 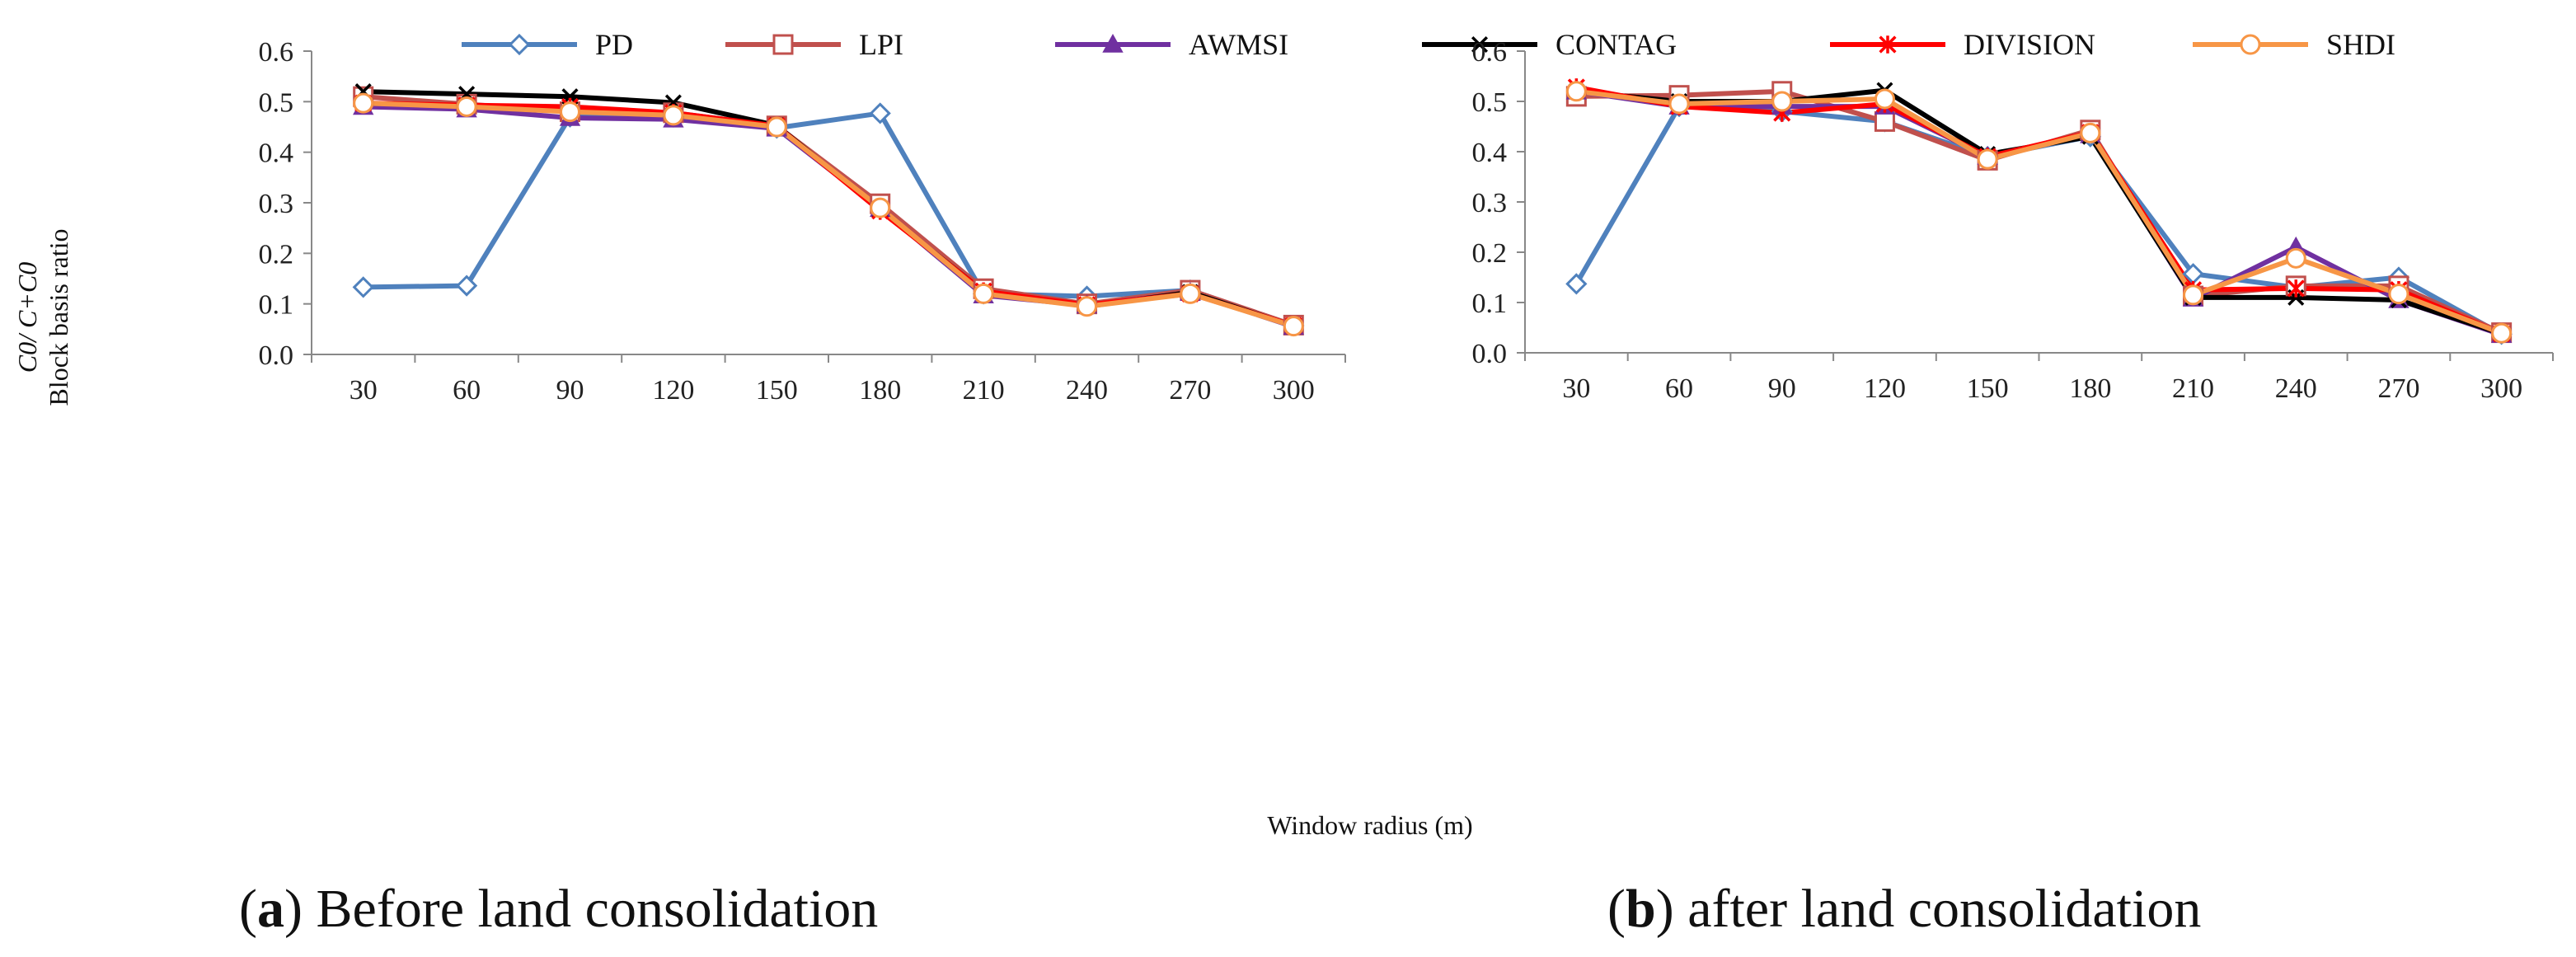 I want to click on legend-marker-shdi, so click(x=2250, y=44).